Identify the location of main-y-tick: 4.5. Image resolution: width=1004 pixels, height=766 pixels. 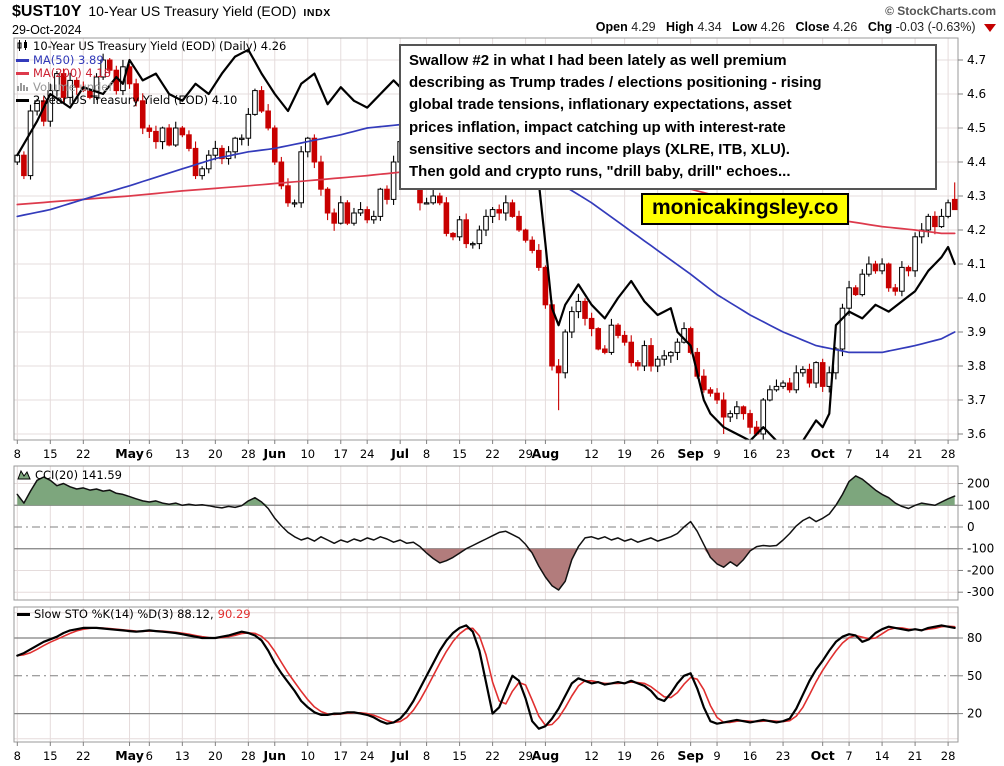
(976, 128).